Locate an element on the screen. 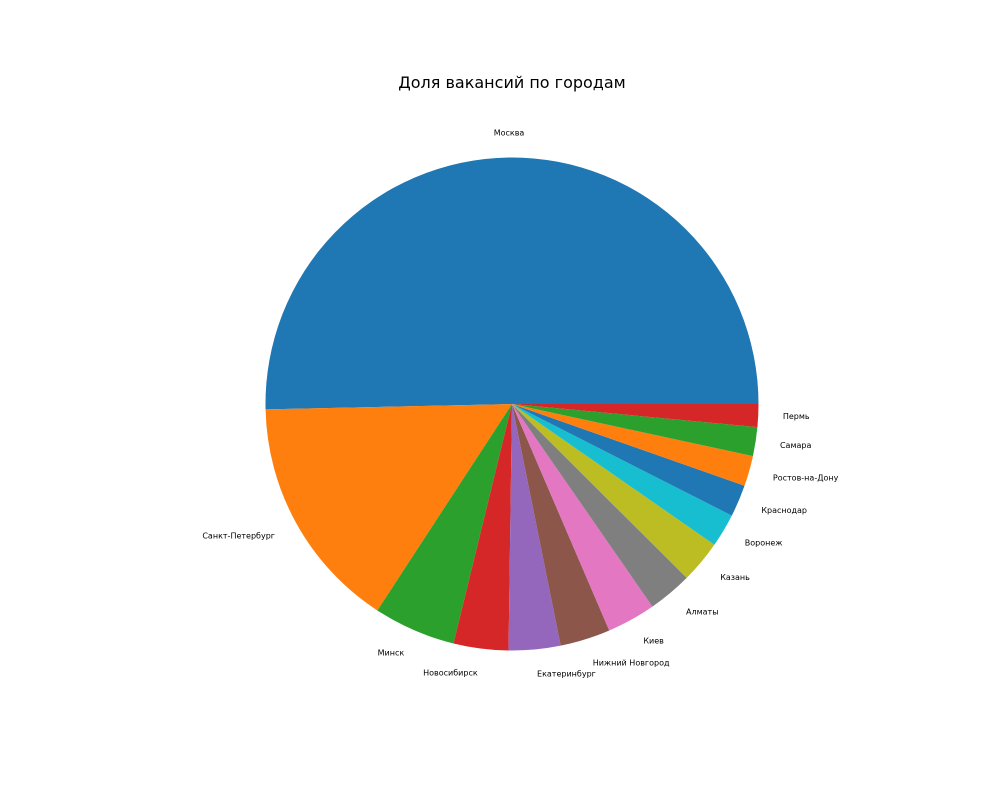 The image size is (1000, 805). pie-label-нижний-новгород: Нижний Новгород is located at coordinates (631, 662).